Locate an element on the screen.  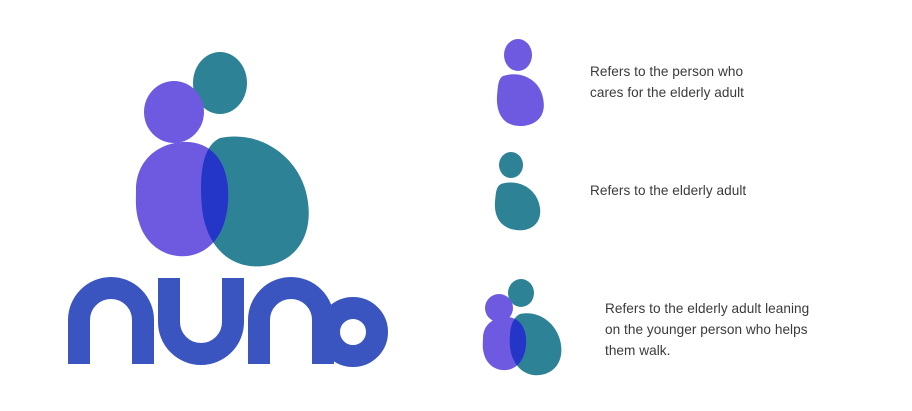
legend-description: Refers to the elderly adult is located at coordinates (668, 190).